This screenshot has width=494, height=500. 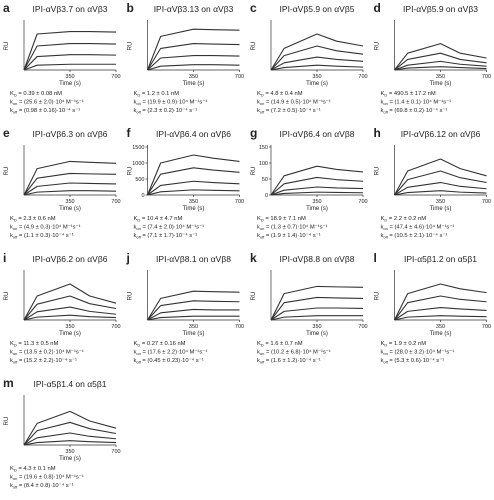 I want to click on panel-title: IPI-αVβ6.12 on αVβ6, so click(x=441, y=134).